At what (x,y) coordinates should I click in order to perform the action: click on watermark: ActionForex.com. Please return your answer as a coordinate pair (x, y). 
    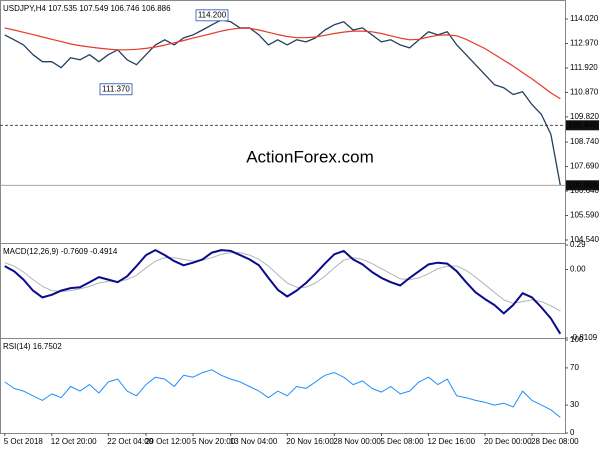
    Looking at the image, I should click on (310, 156).